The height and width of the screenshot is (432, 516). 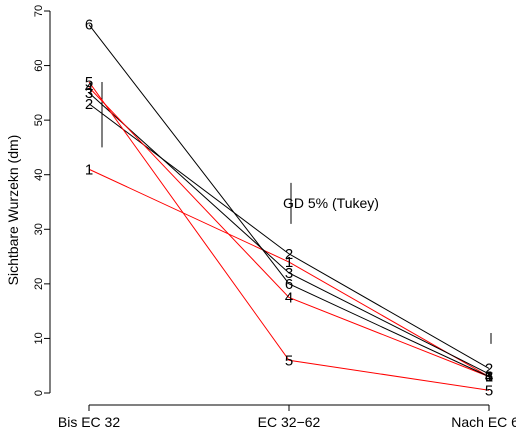 I want to click on point-label-1-0: 1, so click(x=89, y=169).